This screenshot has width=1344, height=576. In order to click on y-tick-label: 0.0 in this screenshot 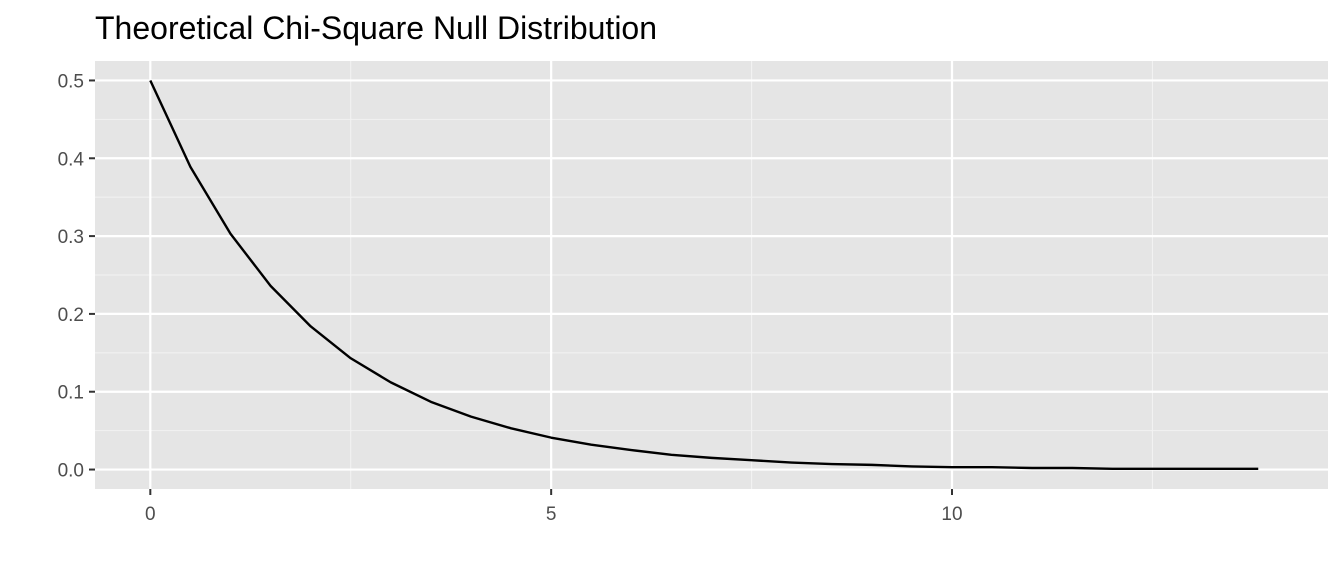, I will do `click(71, 471)`.